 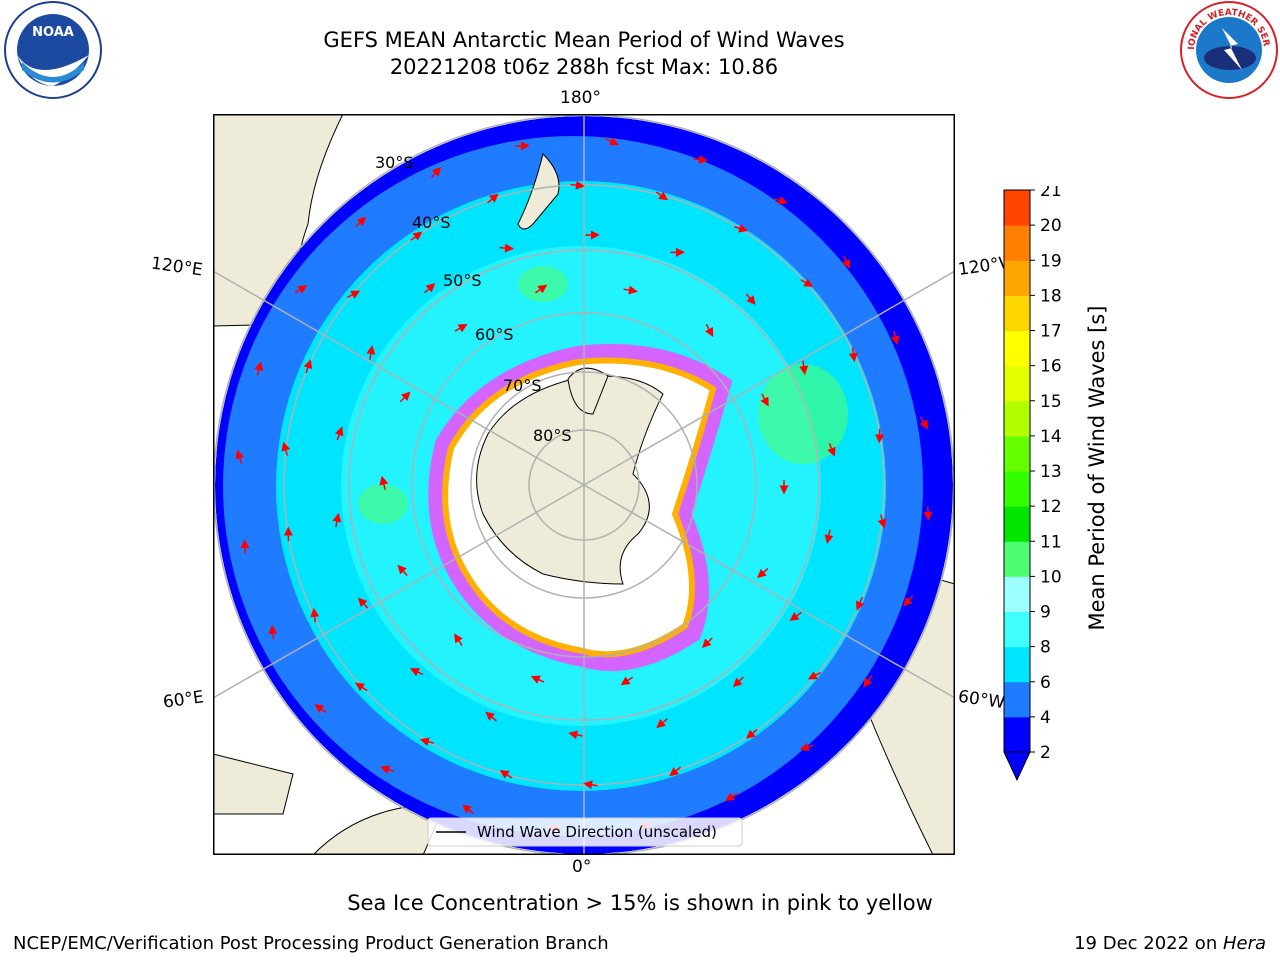 What do you see at coordinates (981, 700) in the screenshot?
I see `lon-label-lower-right: 60°W` at bounding box center [981, 700].